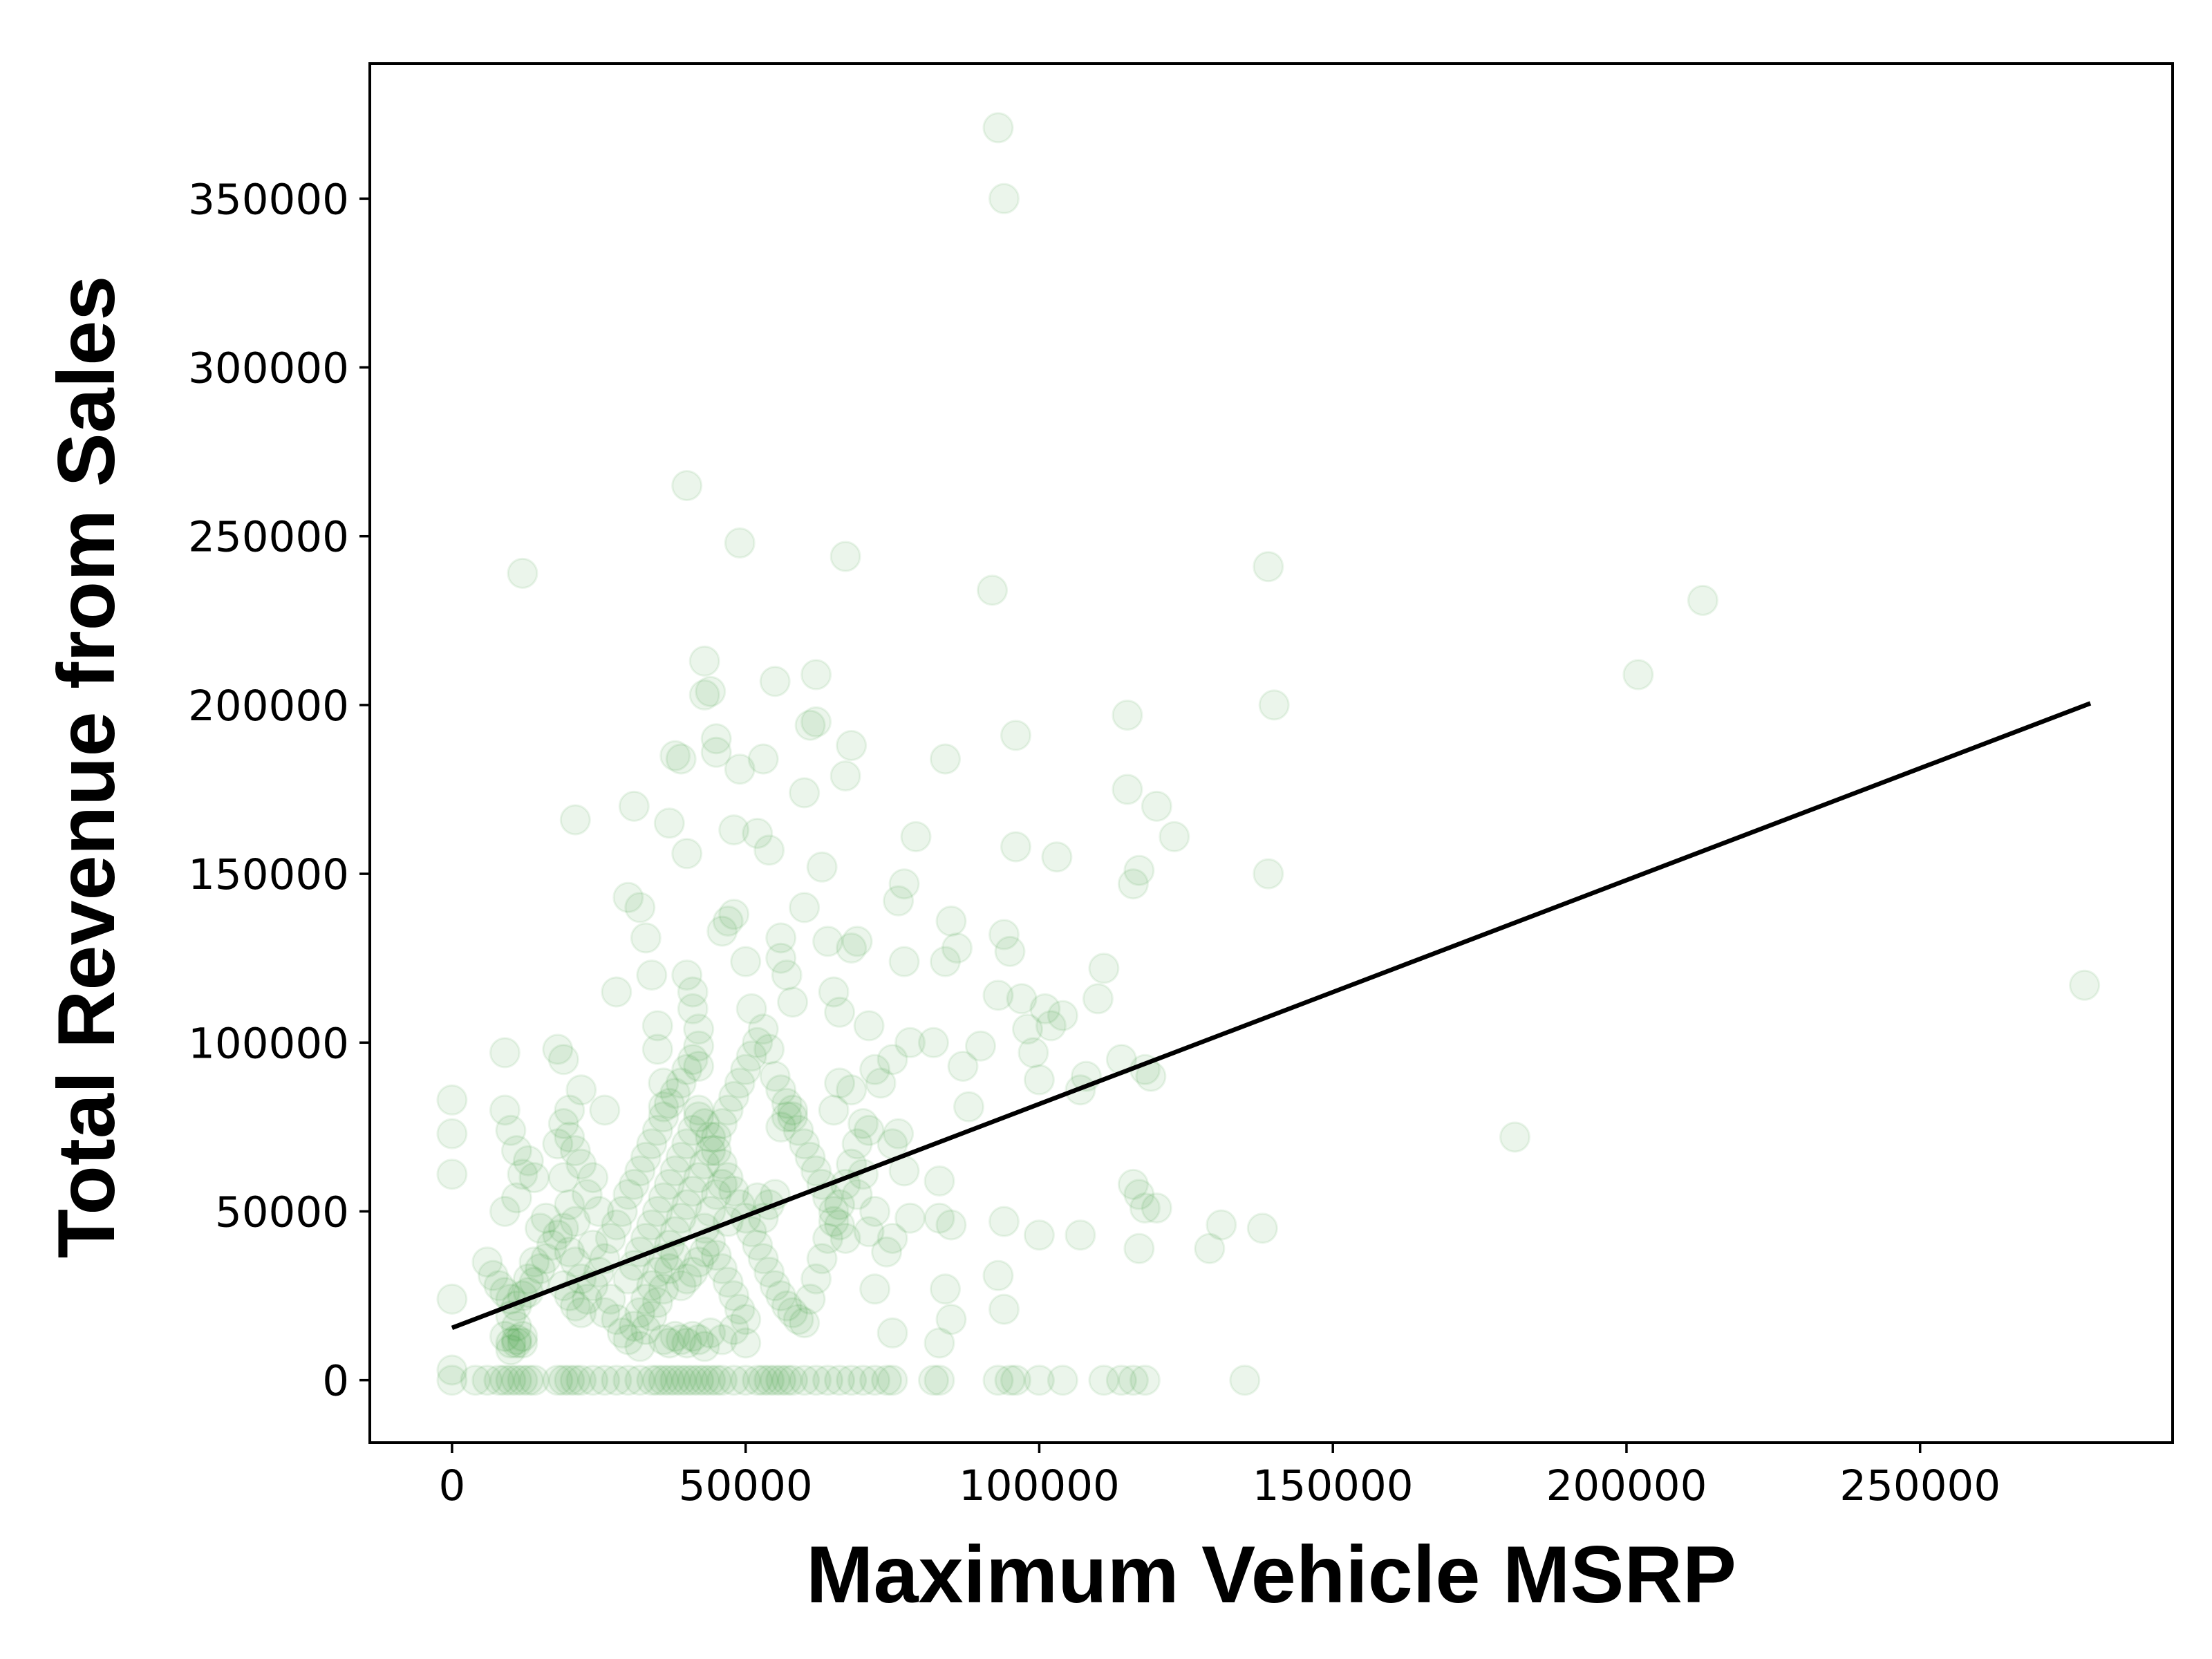  Describe the element at coordinates (1271, 1574) in the screenshot. I see `x-axis-title: Maximum Vehicle MSRP` at that location.